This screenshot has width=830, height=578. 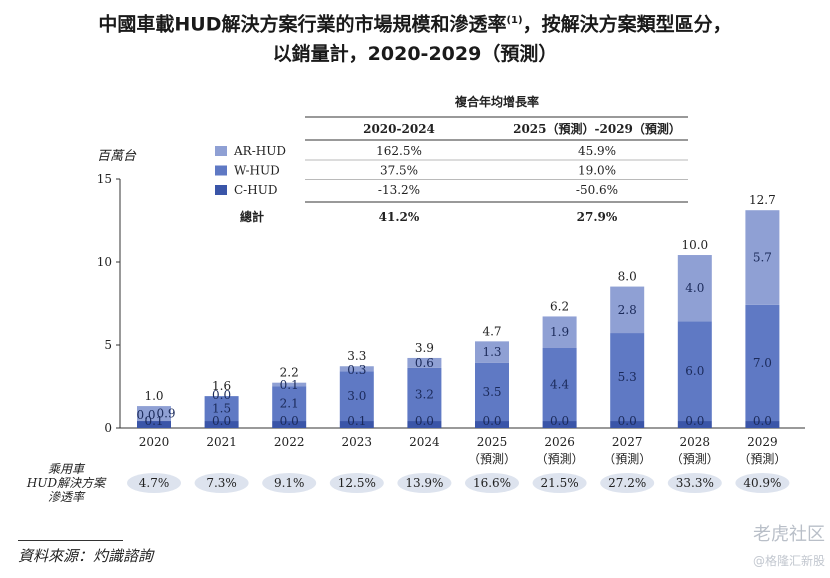 I want to click on x-tick-label: 2023, so click(x=357, y=442).